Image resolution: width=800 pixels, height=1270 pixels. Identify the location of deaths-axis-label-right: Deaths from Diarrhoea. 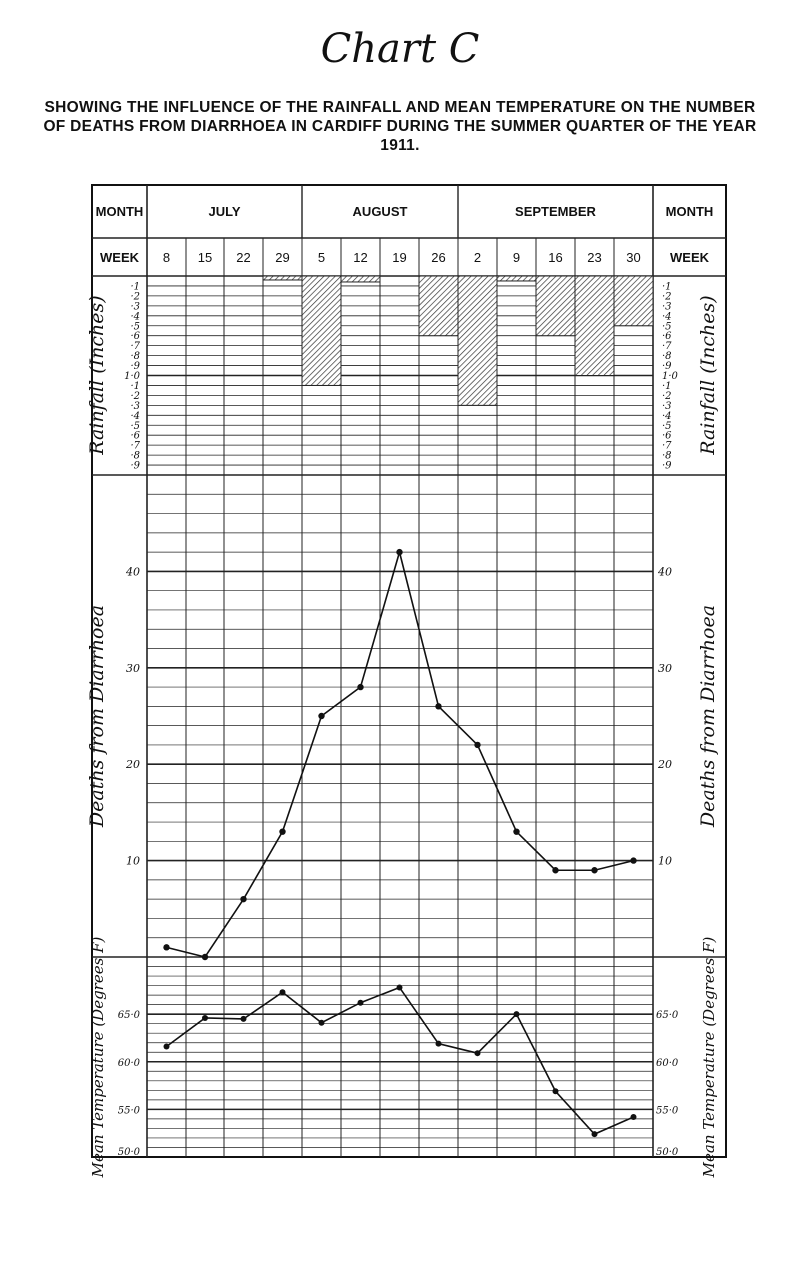
(708, 716).